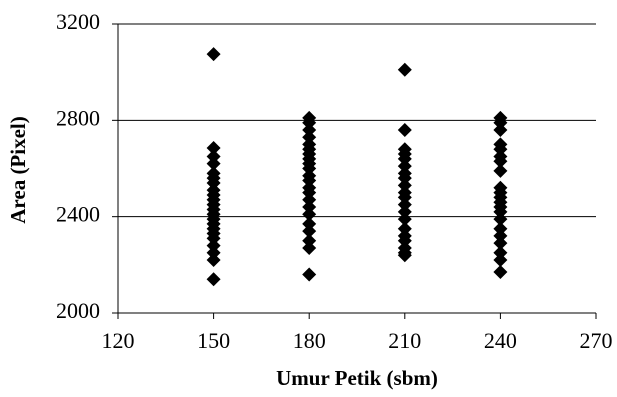  I want to click on y-tick-label: 2400, so click(78, 214).